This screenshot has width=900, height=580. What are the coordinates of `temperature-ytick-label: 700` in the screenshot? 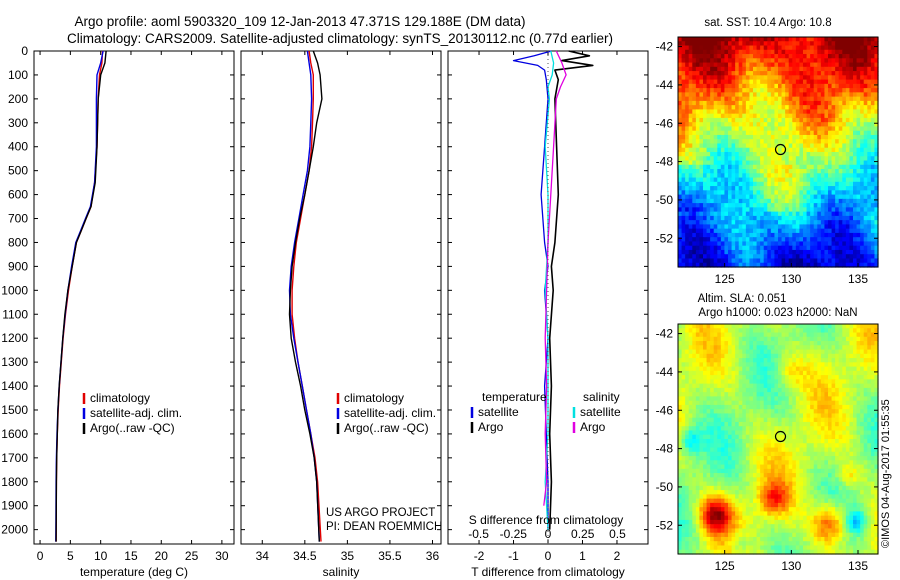 It's located at (18, 219).